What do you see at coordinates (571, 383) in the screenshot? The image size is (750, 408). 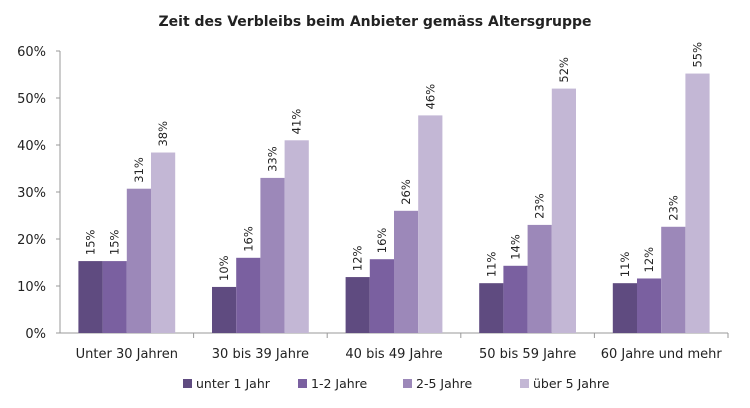 I see `legend-label: über 5 Jahre` at bounding box center [571, 383].